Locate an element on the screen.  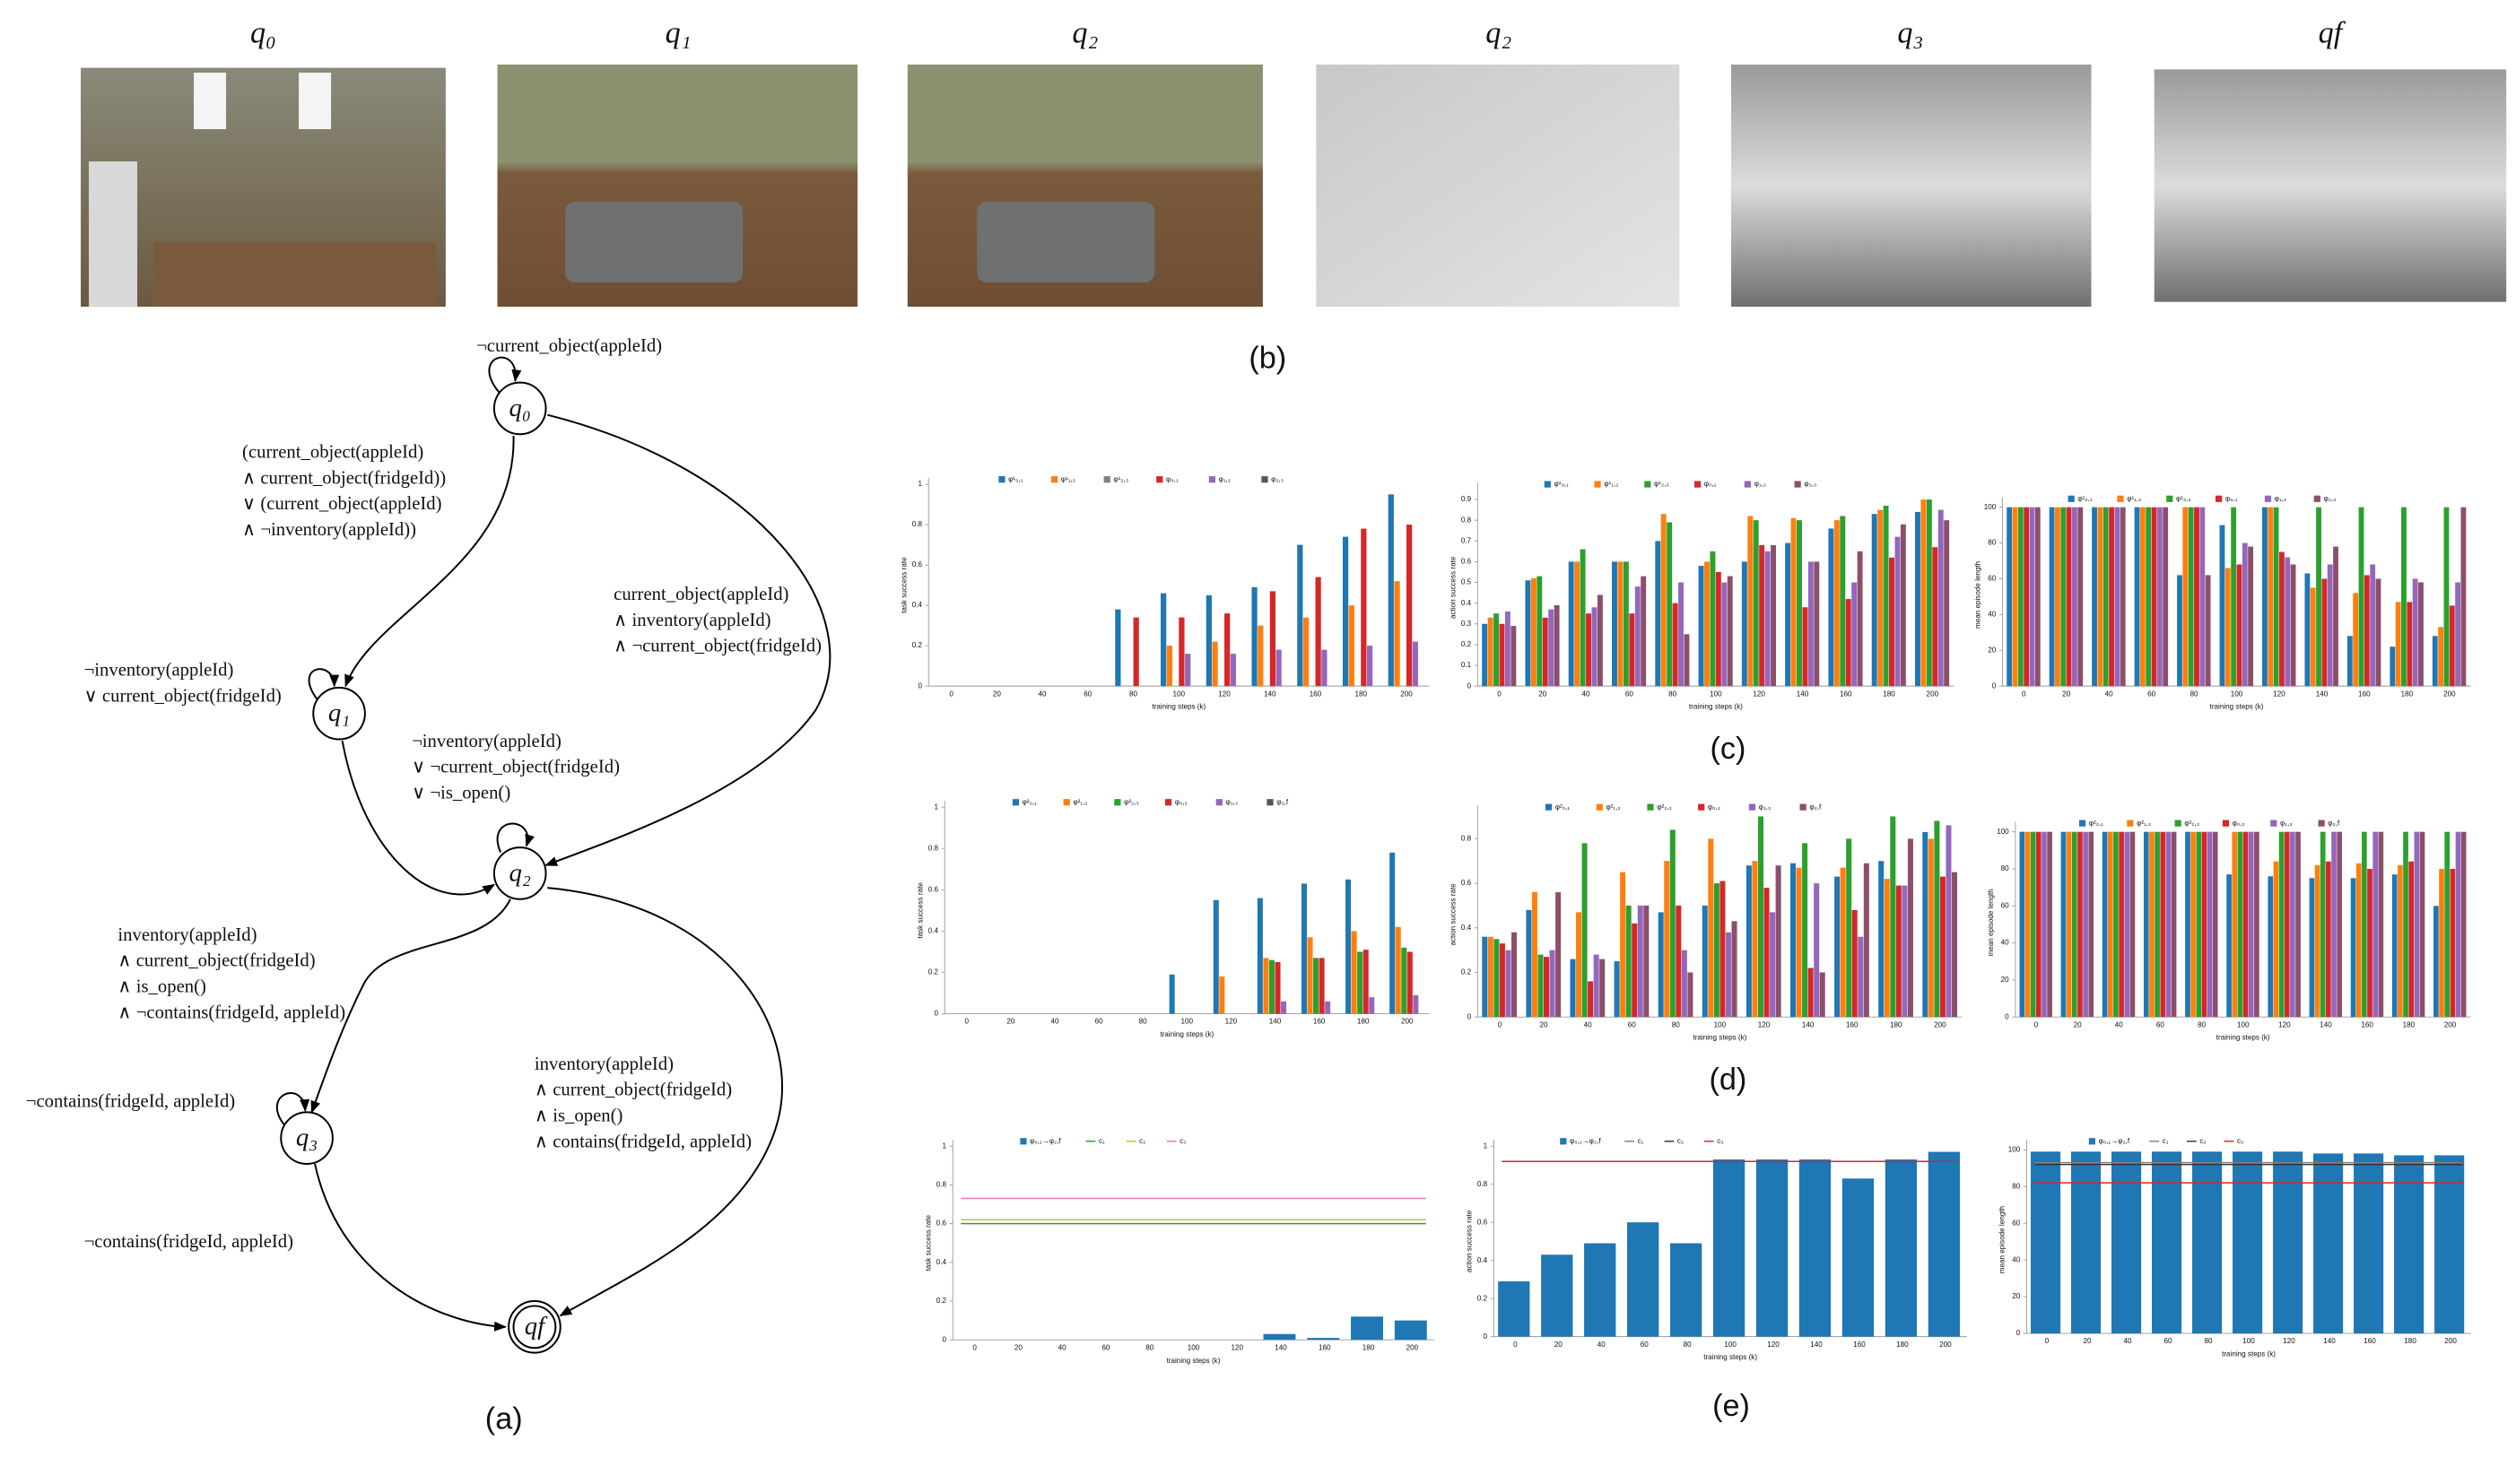
y-tick-label: 80 is located at coordinates (2006, 868).